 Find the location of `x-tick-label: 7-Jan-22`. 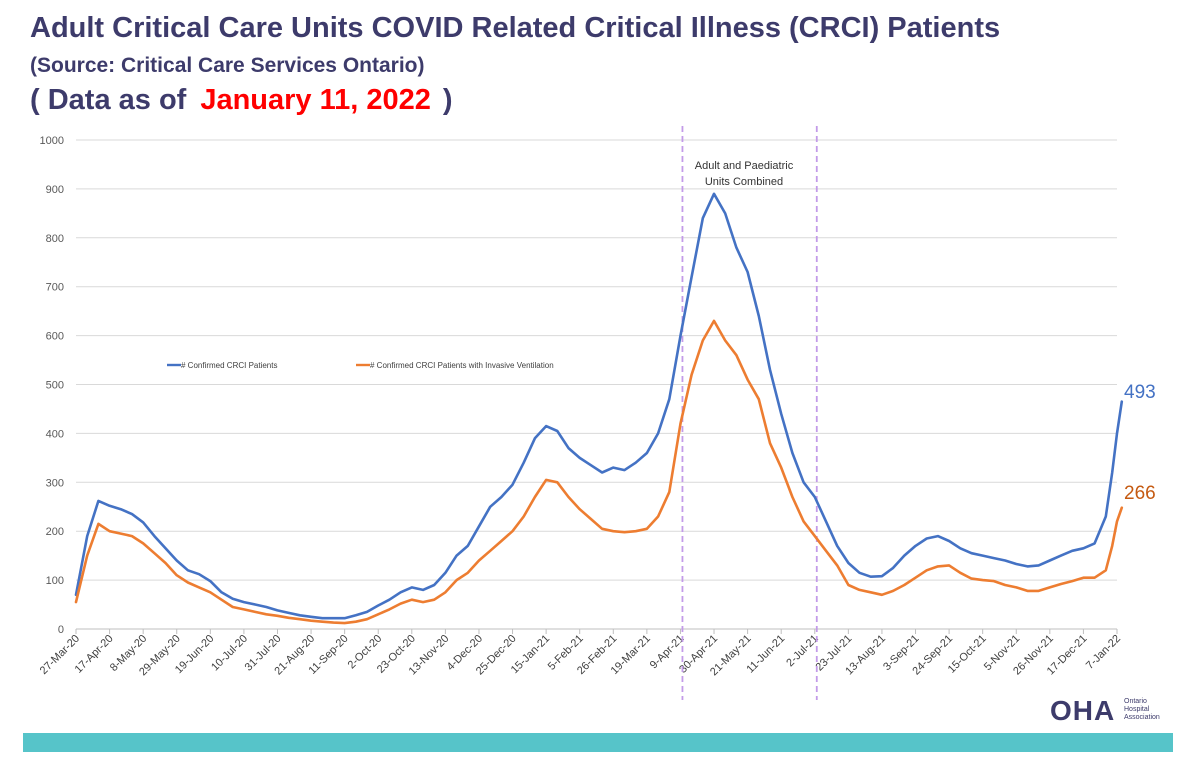

x-tick-label: 7-Jan-22 is located at coordinates (1103, 652).